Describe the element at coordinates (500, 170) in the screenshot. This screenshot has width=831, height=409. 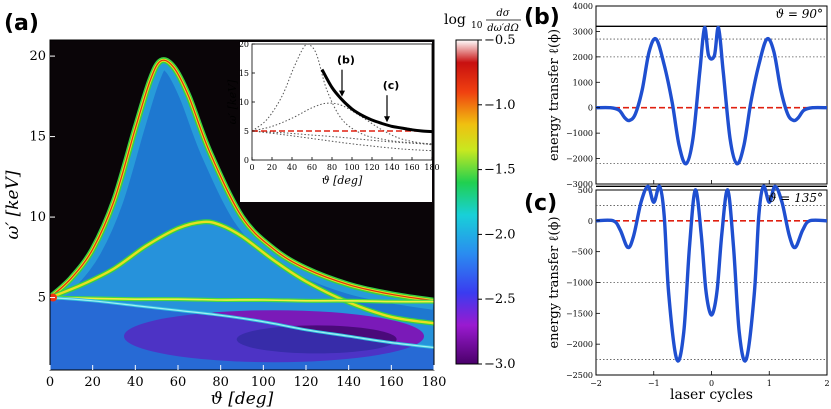
I see `colorbar-tick-label: −1.5` at that location.